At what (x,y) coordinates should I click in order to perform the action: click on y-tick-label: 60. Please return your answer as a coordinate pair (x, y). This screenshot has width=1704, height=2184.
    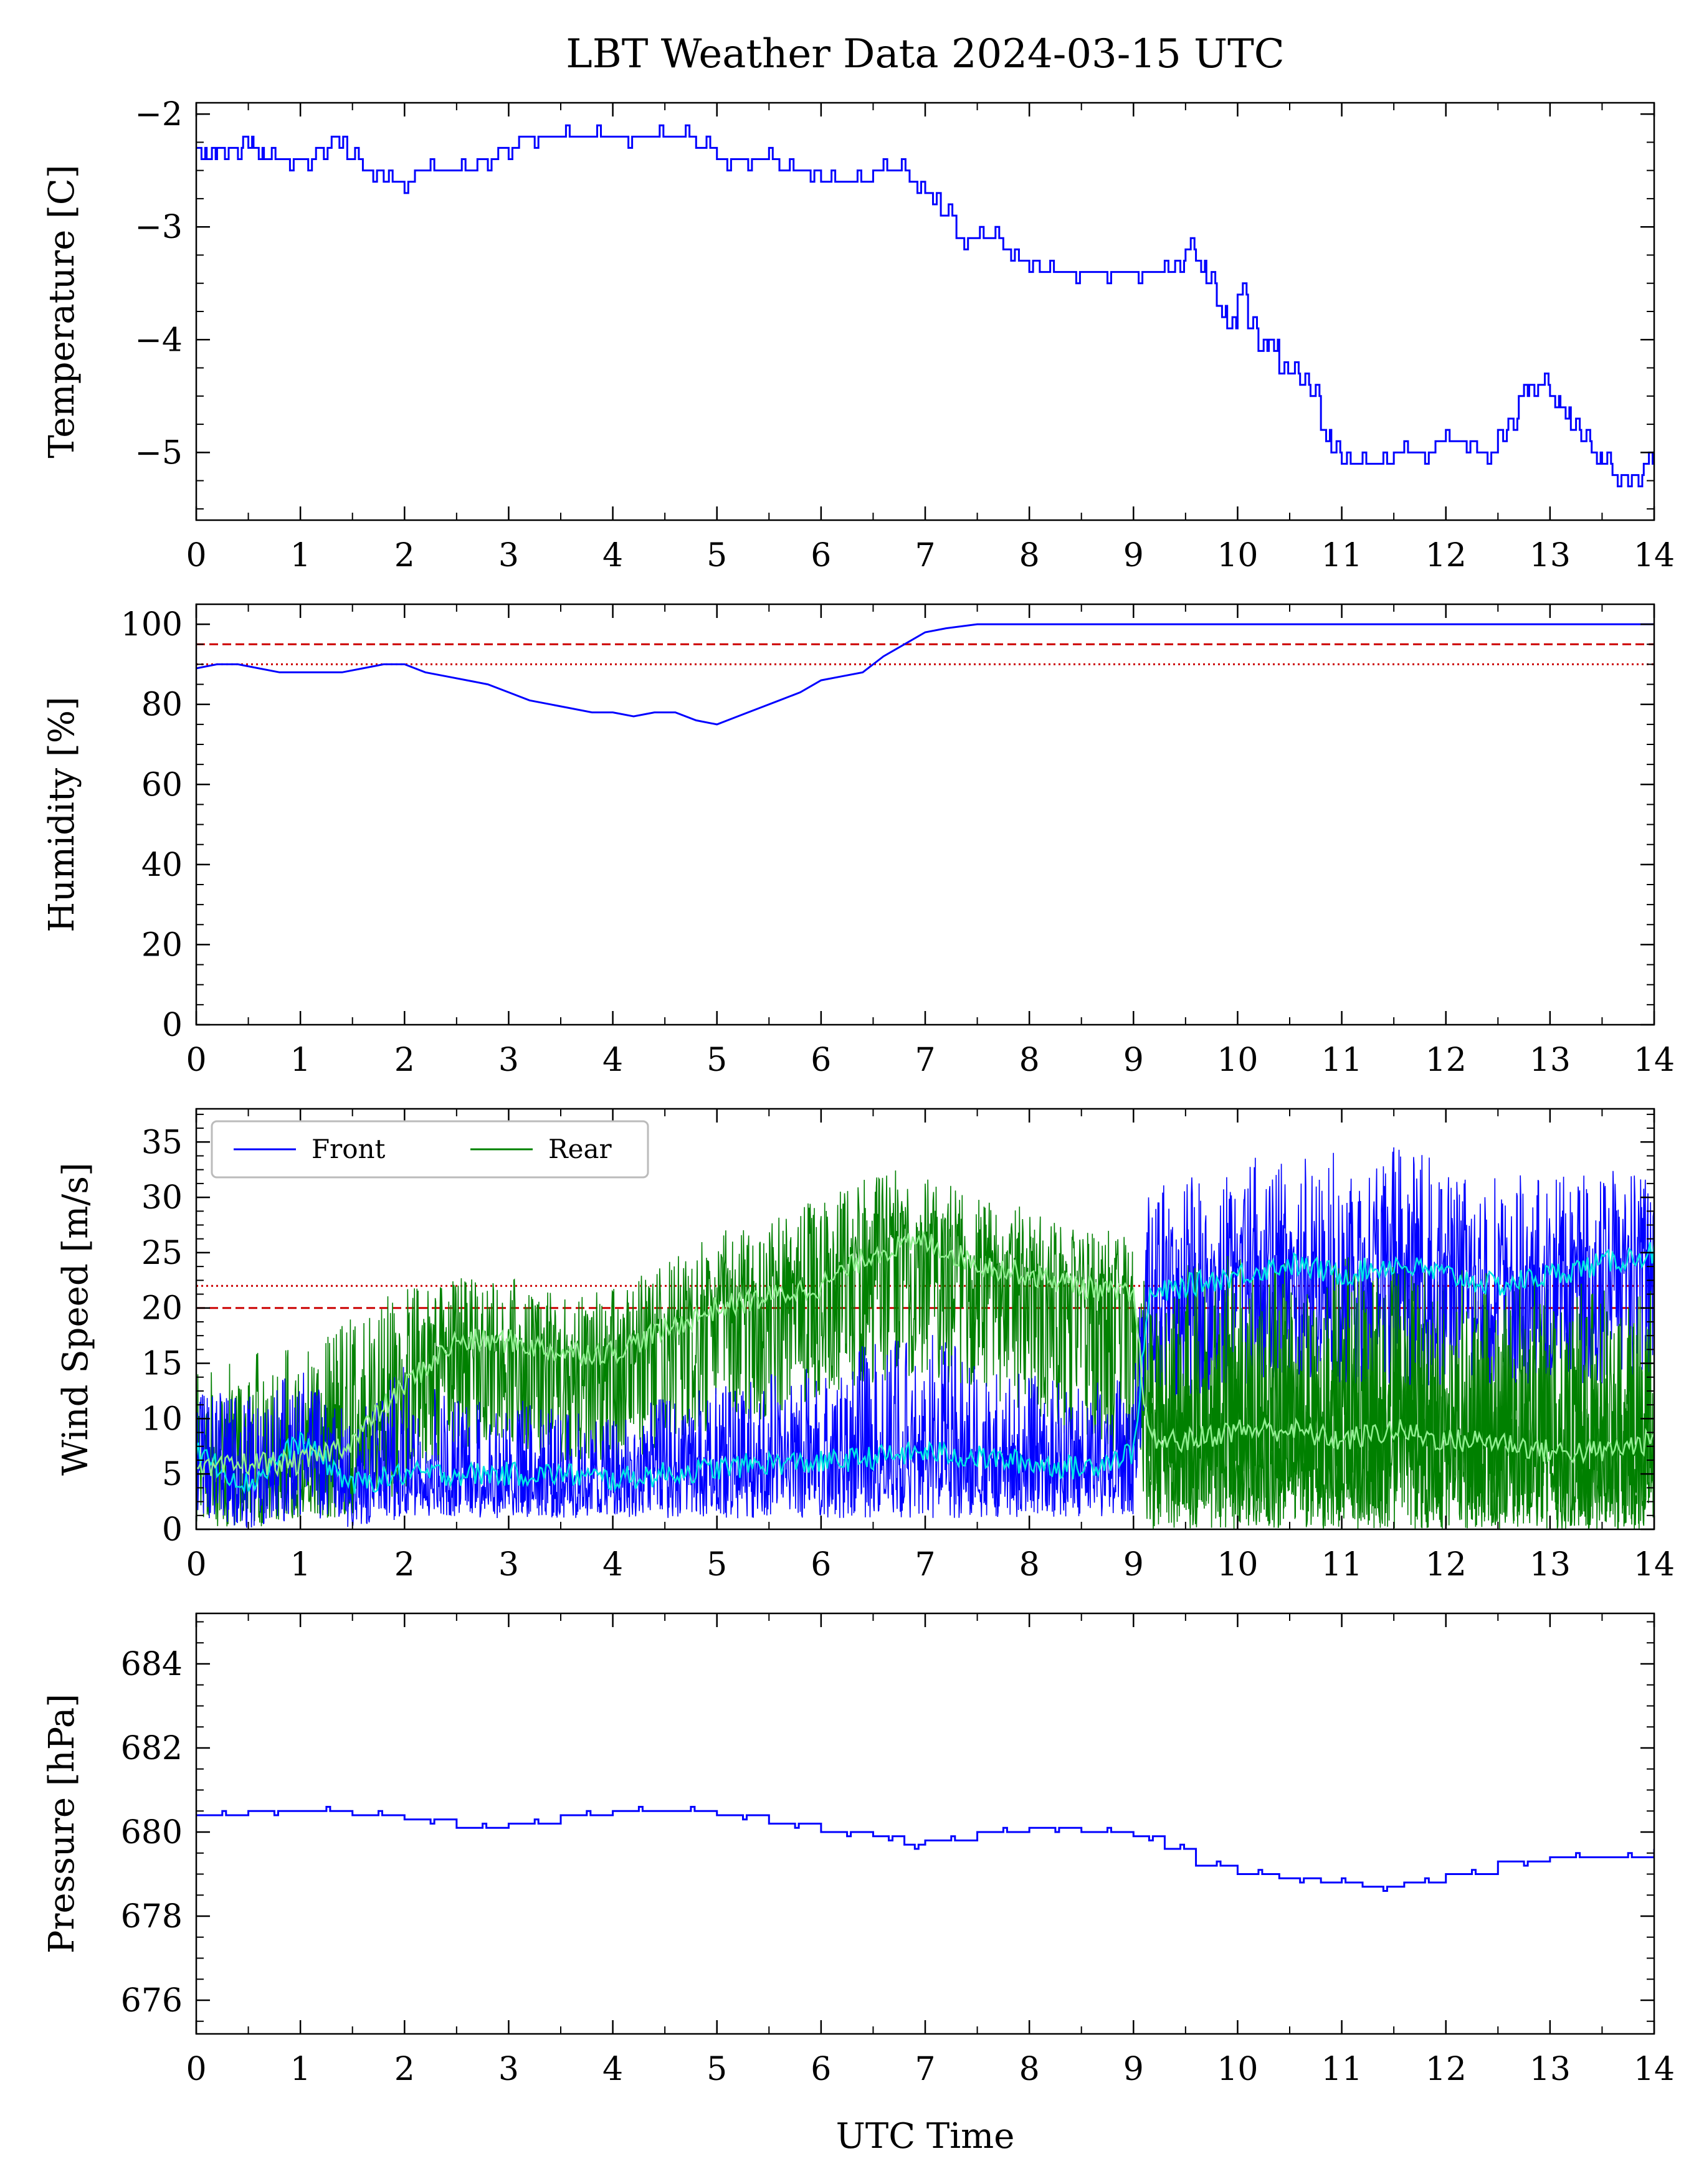
    Looking at the image, I should click on (162, 785).